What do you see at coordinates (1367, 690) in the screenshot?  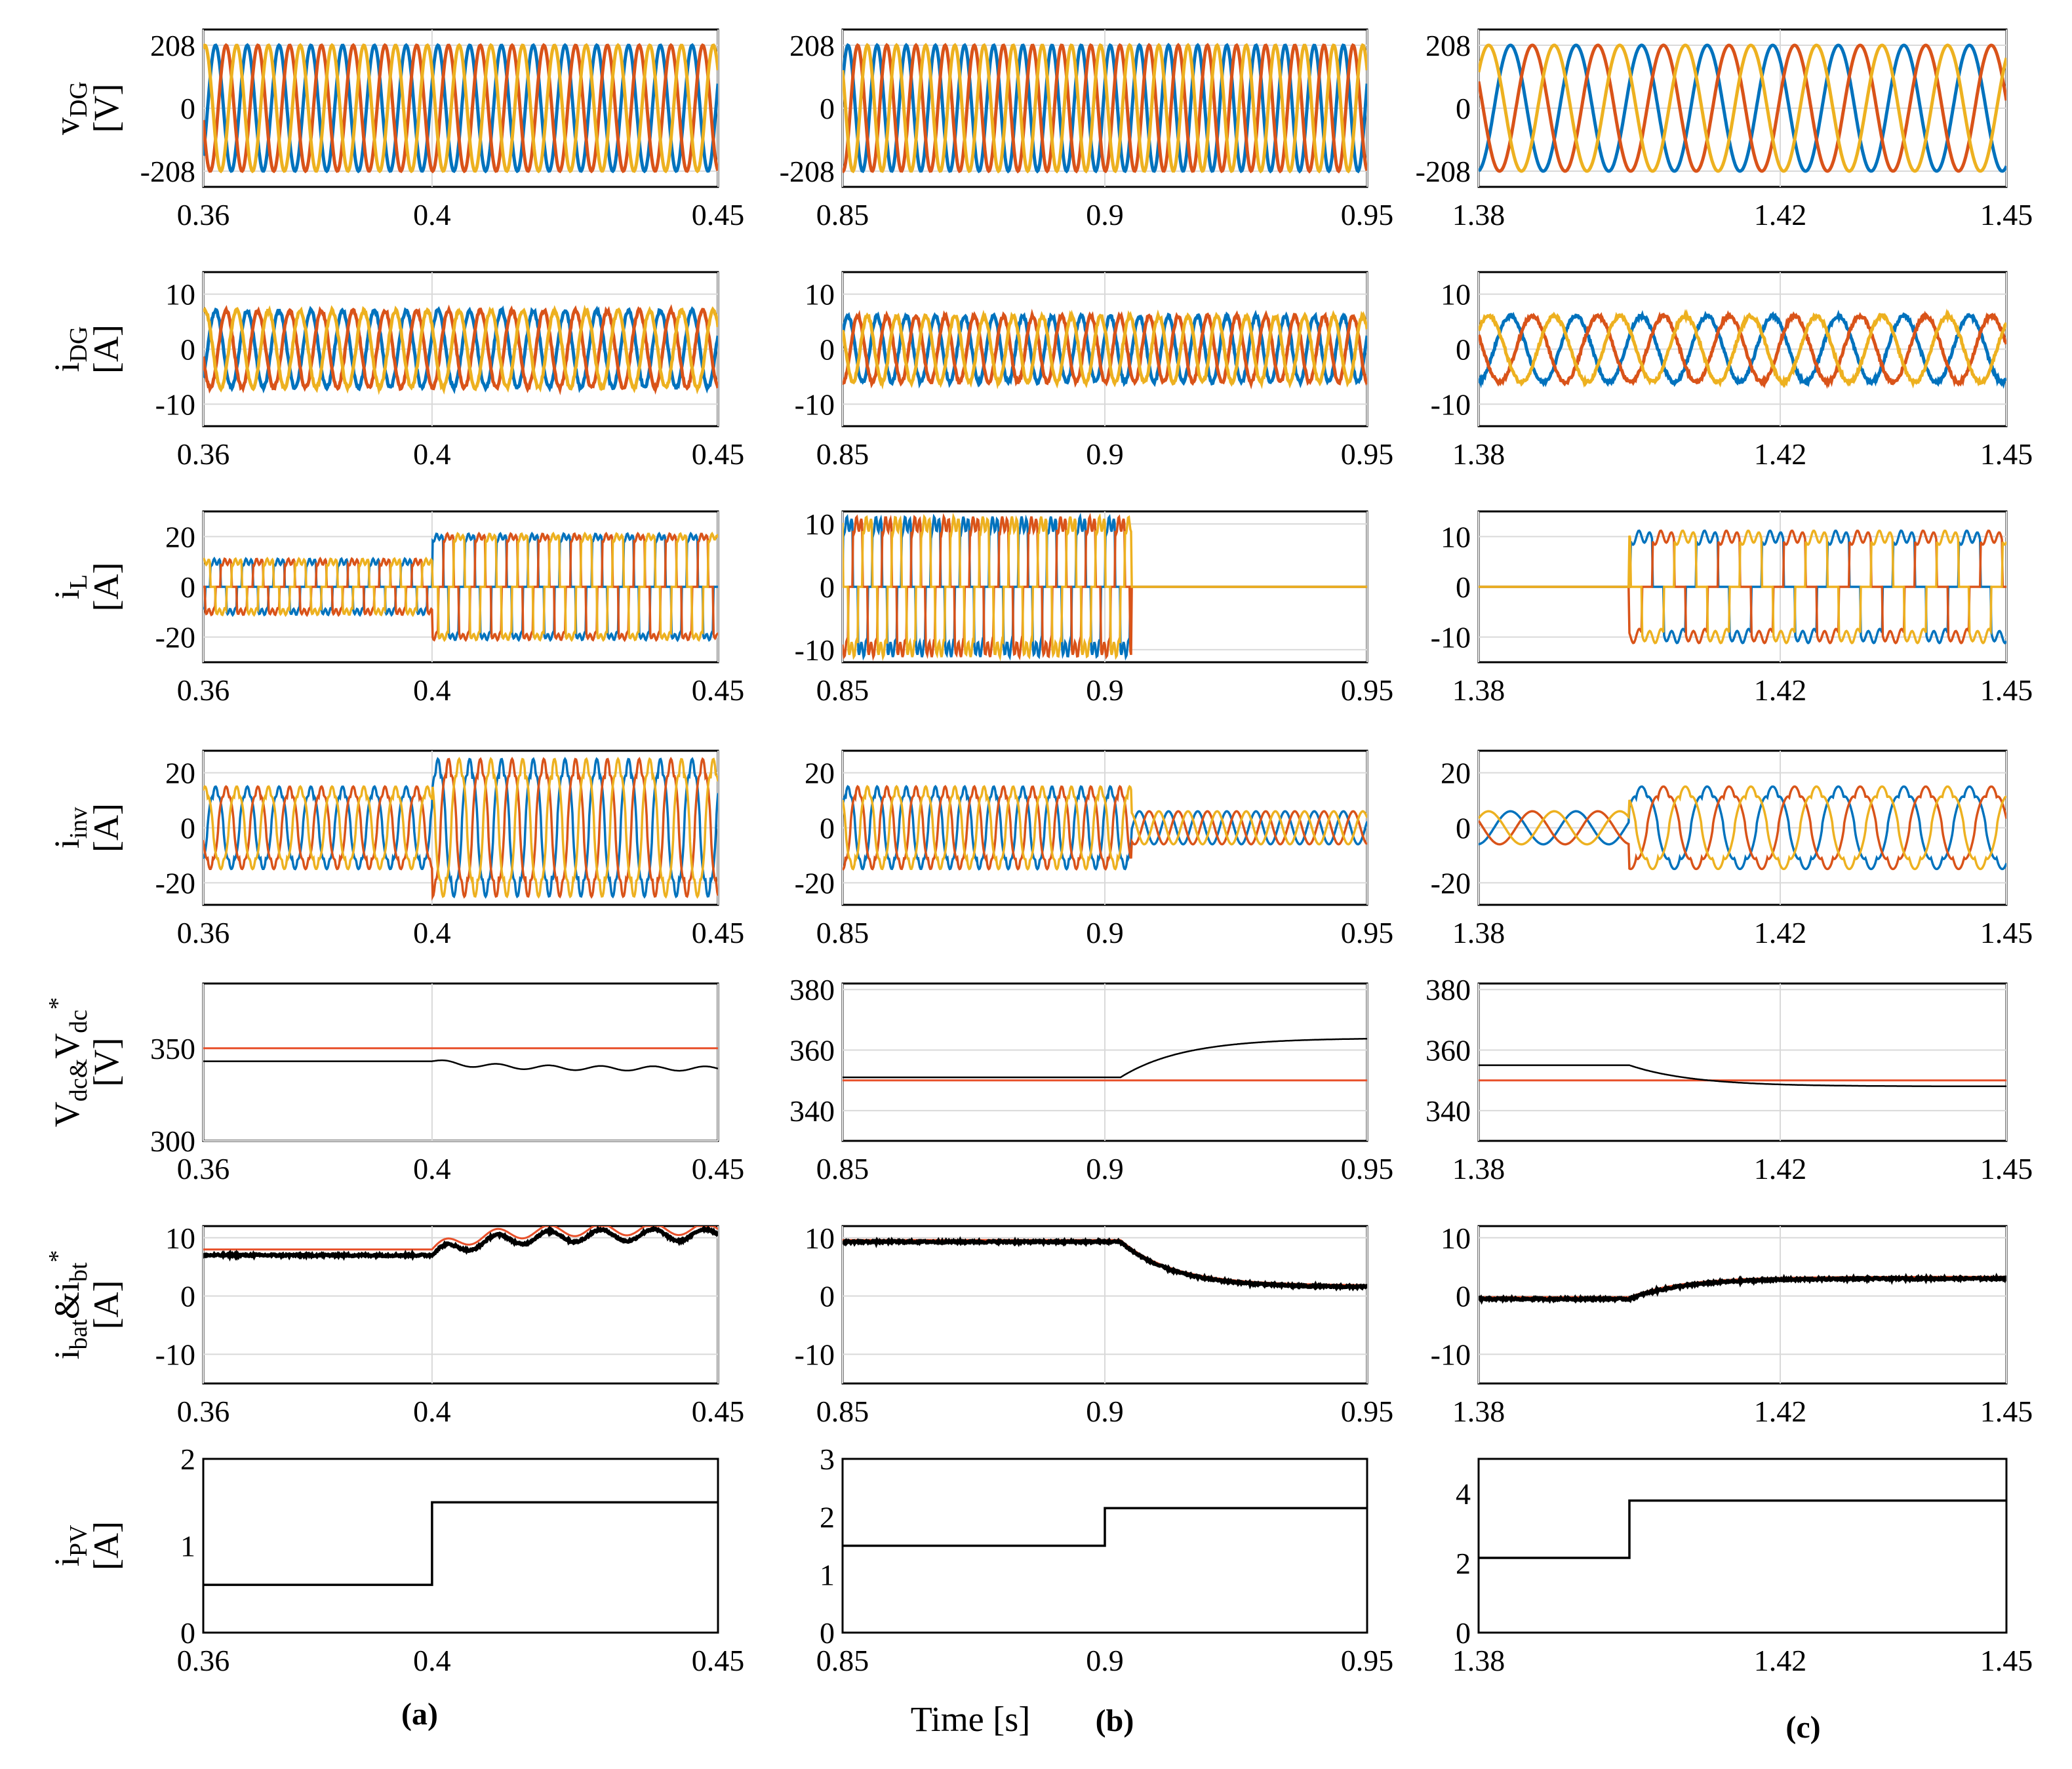 I see `x-tick-label: 0.95` at bounding box center [1367, 690].